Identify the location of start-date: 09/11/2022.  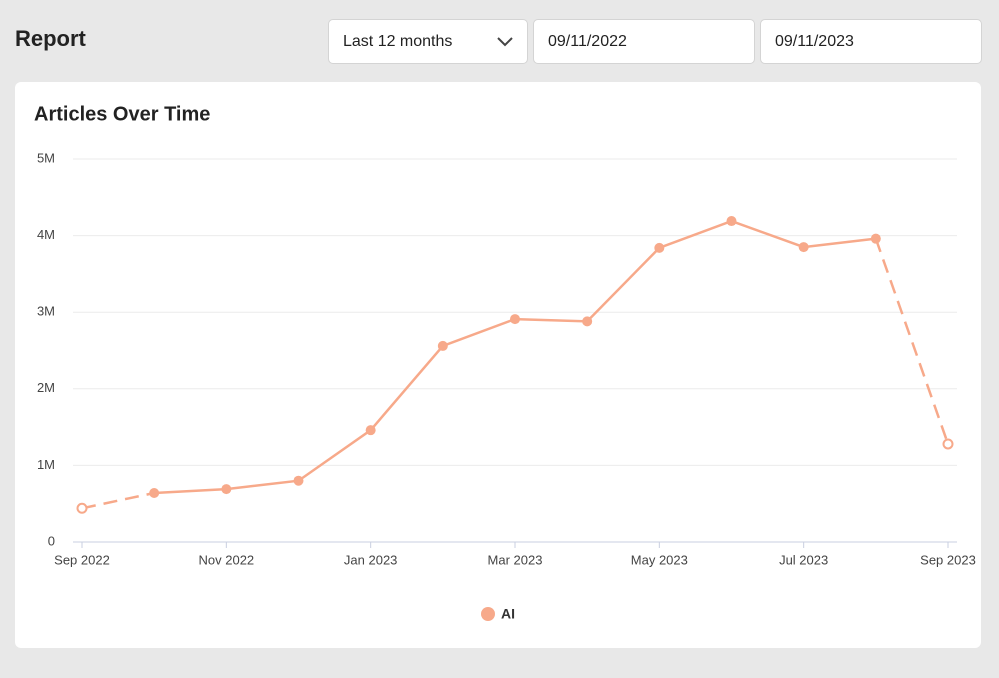
(644, 41).